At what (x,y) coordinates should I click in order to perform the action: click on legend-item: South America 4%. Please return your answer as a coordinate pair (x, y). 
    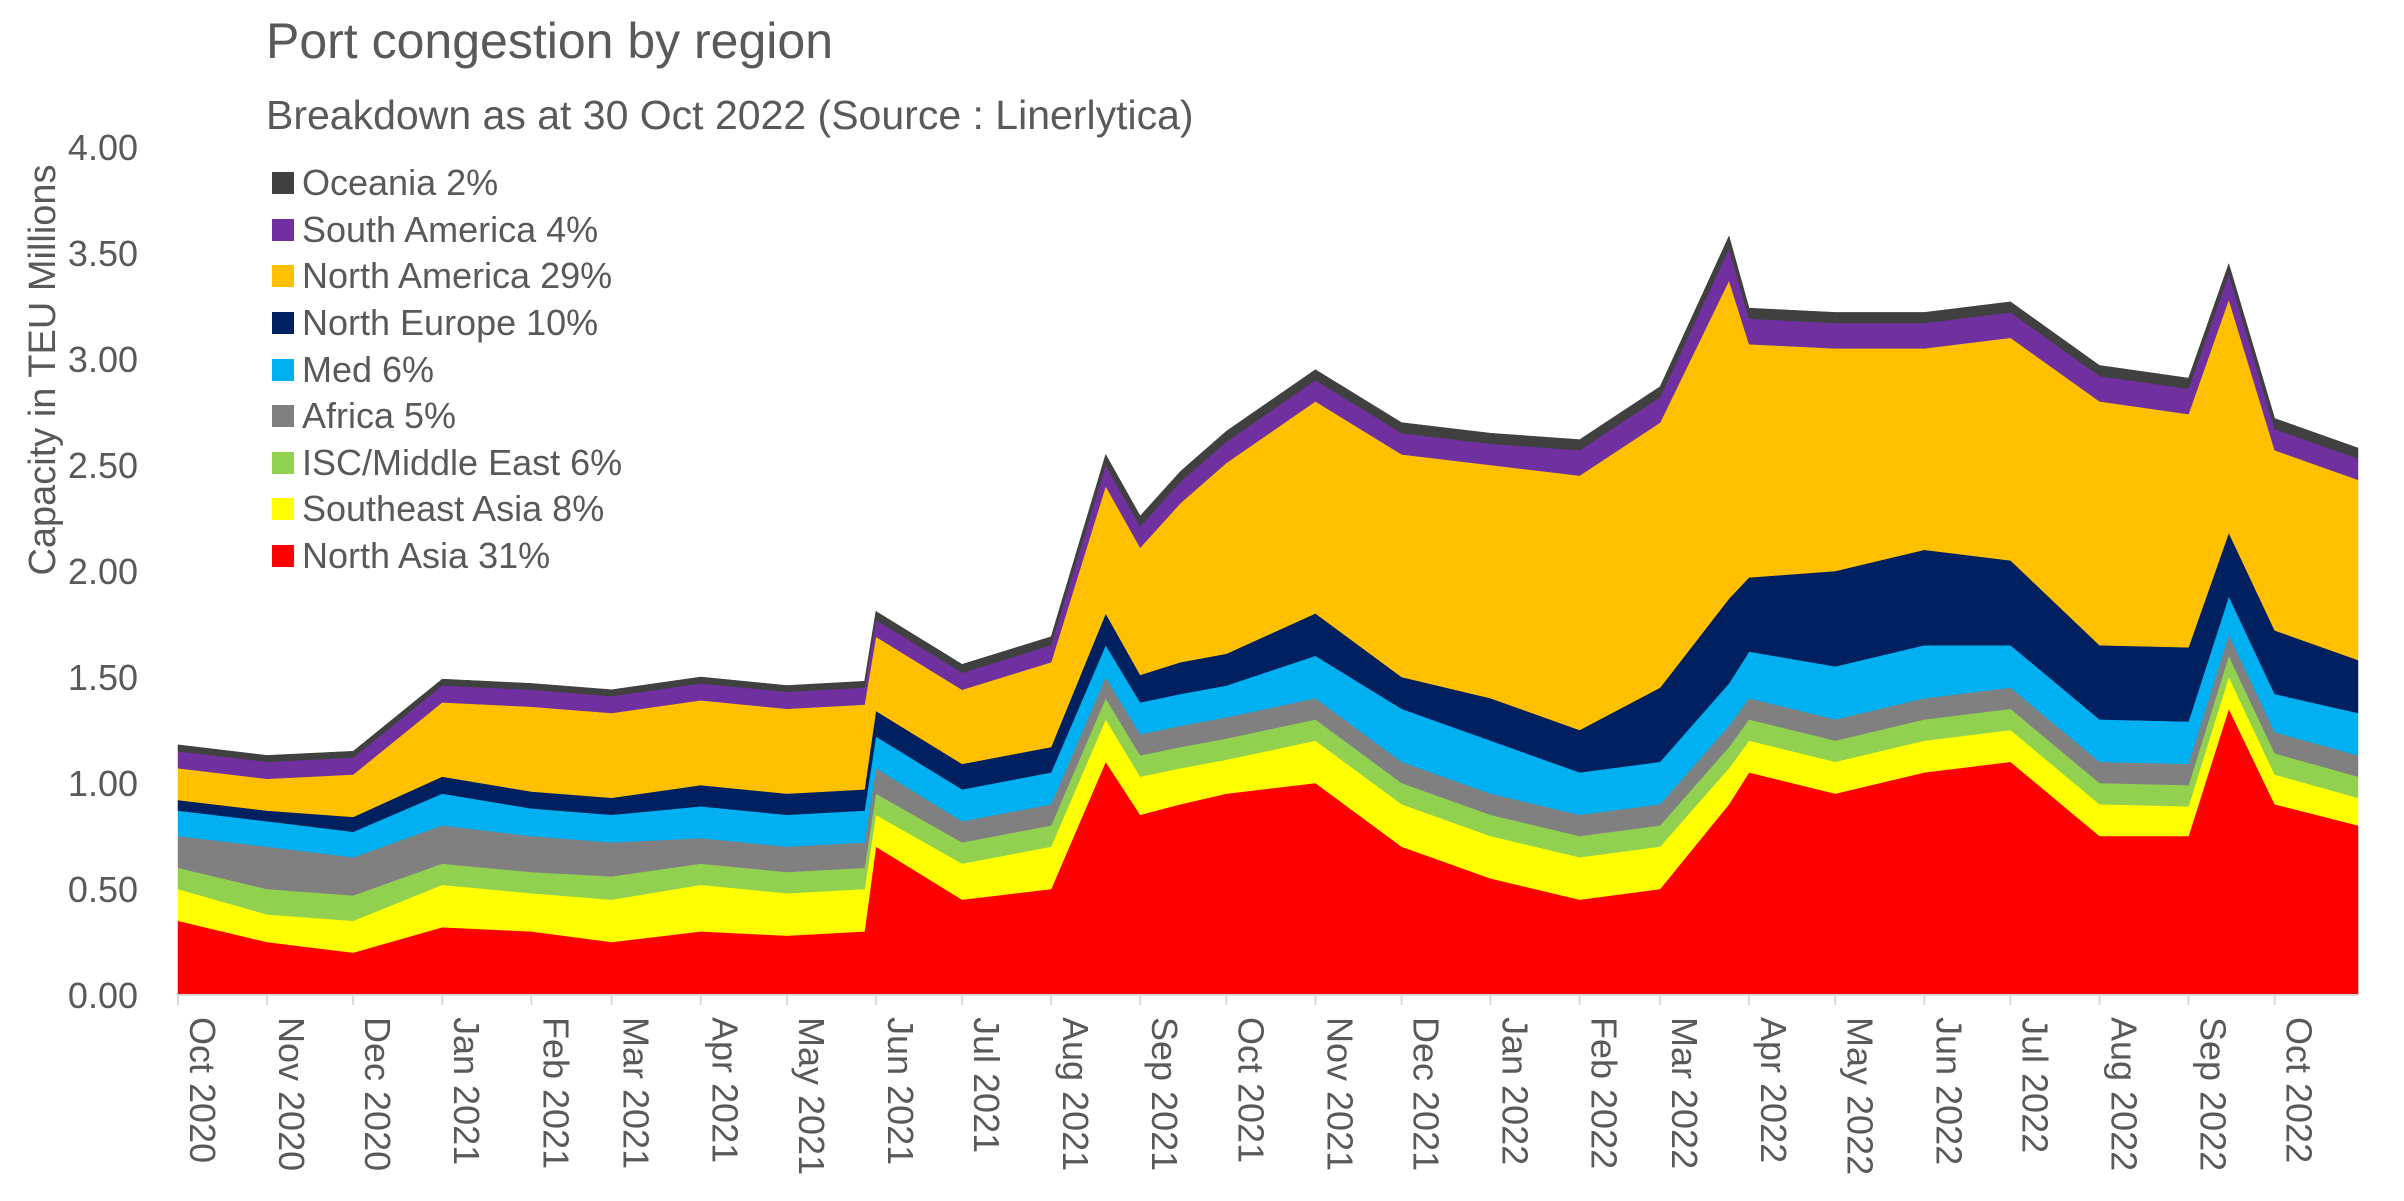
    Looking at the image, I should click on (447, 230).